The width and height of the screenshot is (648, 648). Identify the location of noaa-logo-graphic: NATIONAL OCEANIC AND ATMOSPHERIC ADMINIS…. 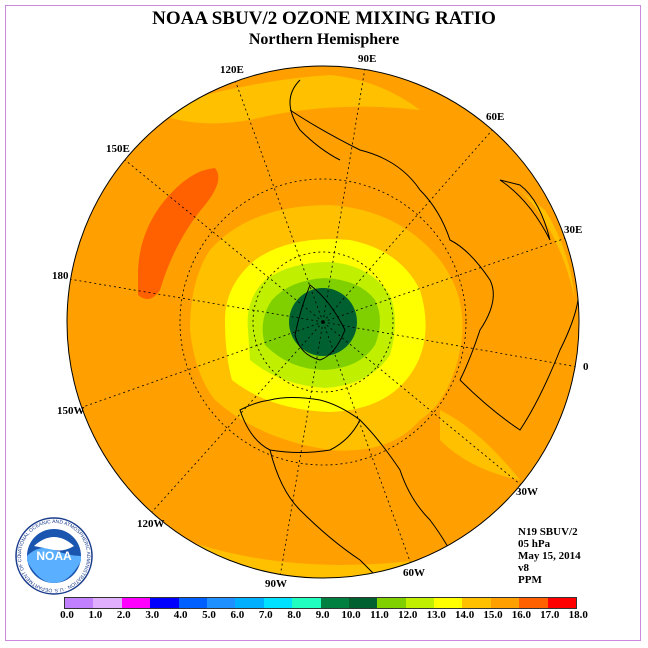
(53, 555).